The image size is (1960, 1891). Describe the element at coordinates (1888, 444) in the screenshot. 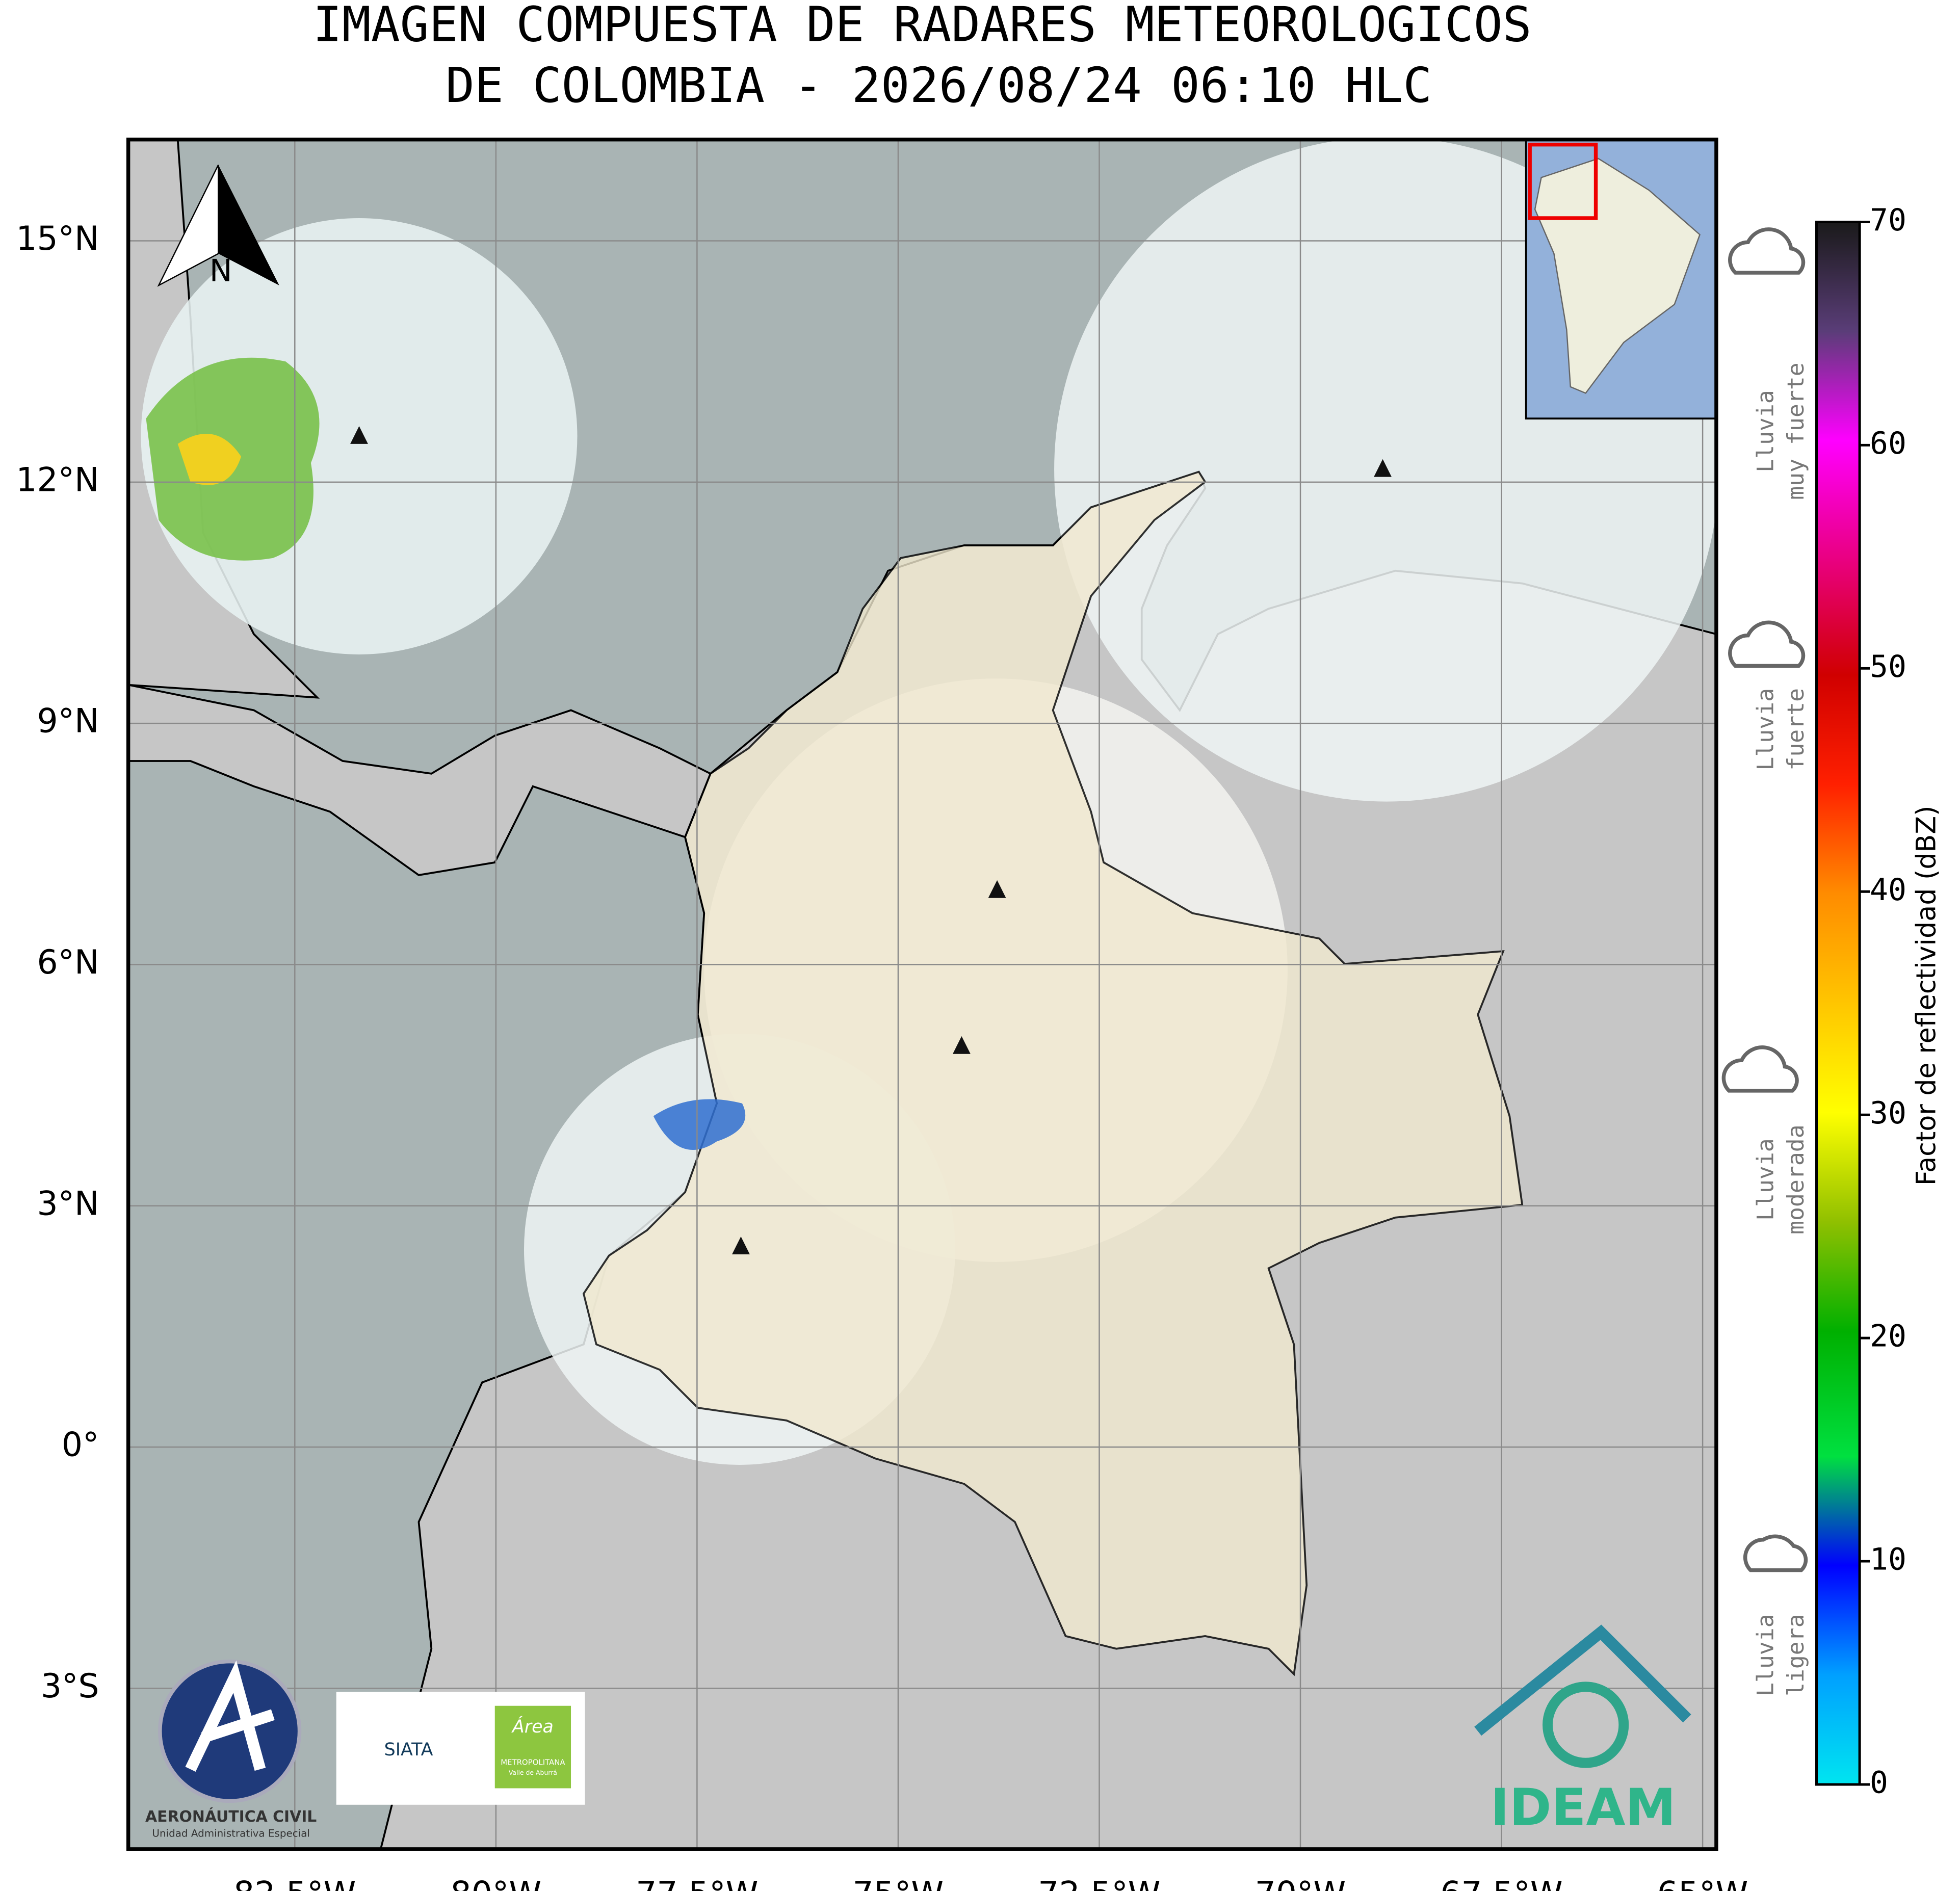

I see `colorbar-tick-label: 60` at that location.